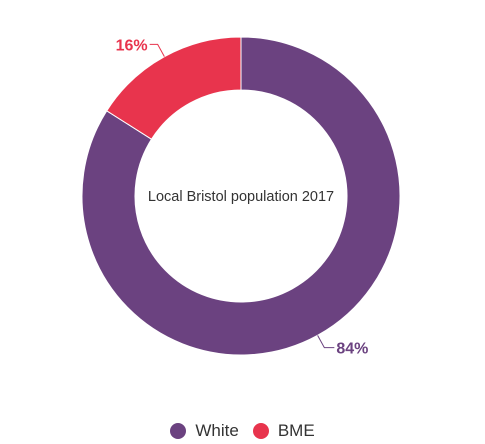 The width and height of the screenshot is (485, 444). What do you see at coordinates (217, 430) in the screenshot?
I see `legend-label-white: White` at bounding box center [217, 430].